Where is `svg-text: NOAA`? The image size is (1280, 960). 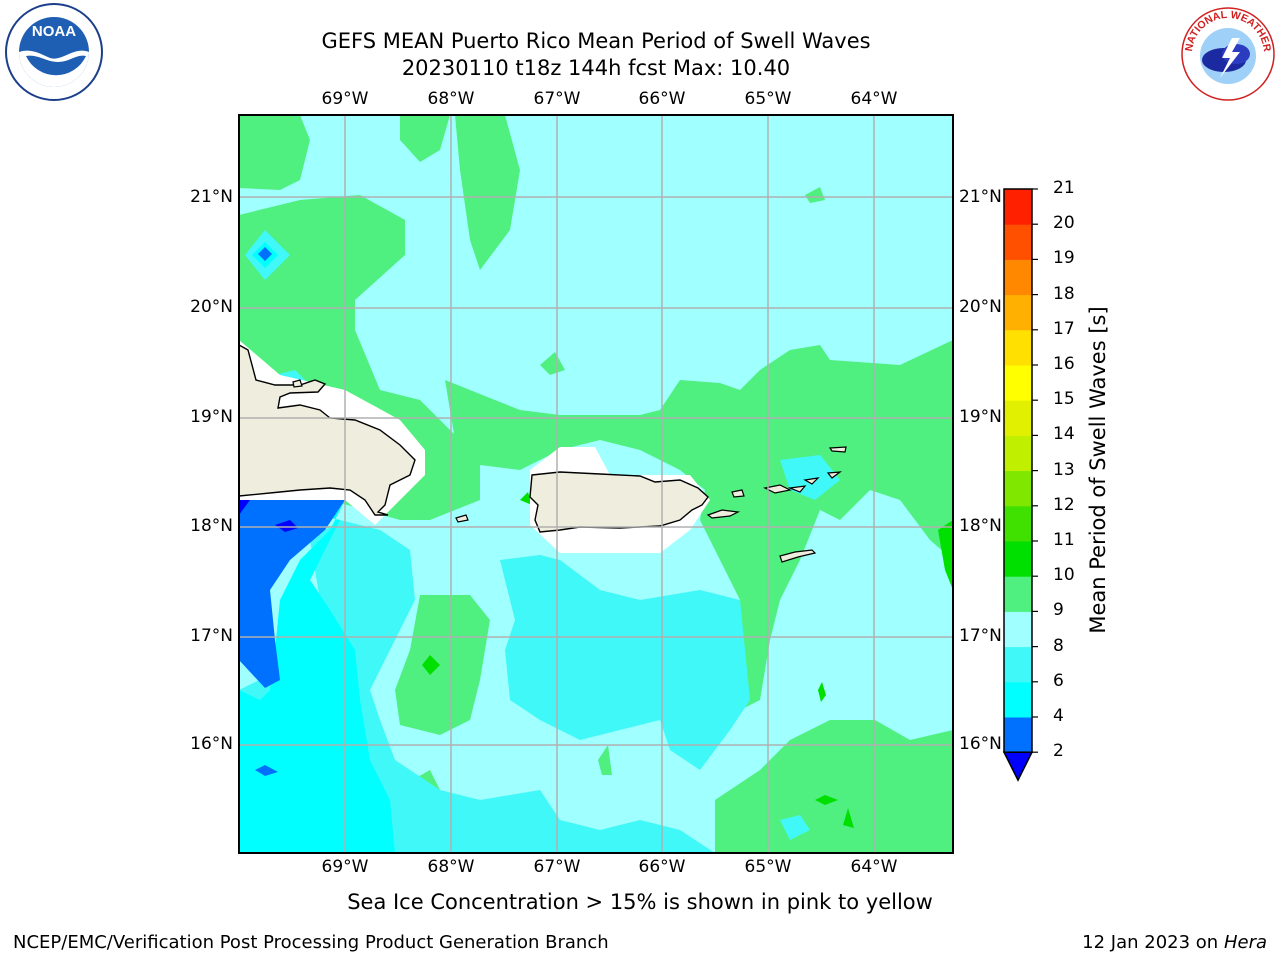 svg-text: NOAA is located at coordinates (54, 31).